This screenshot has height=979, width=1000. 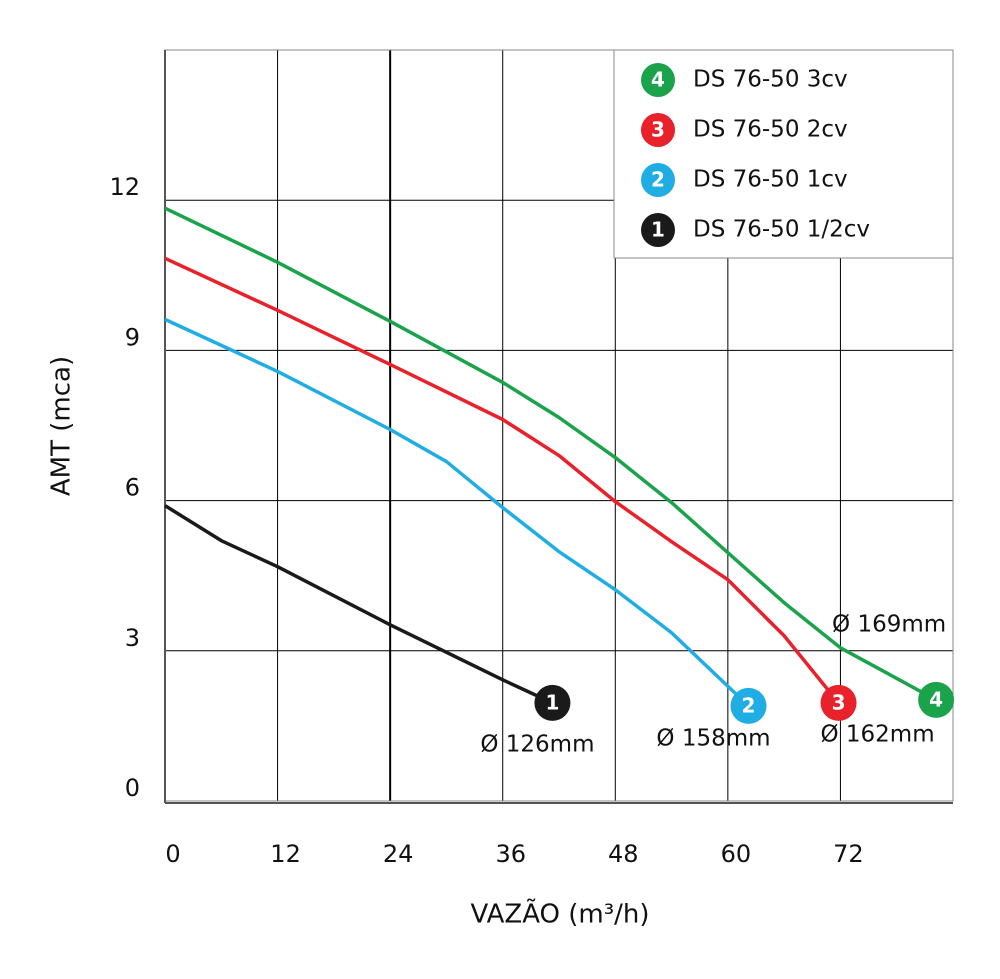 What do you see at coordinates (285, 854) in the screenshot?
I see `x-tick-label: 12` at bounding box center [285, 854].